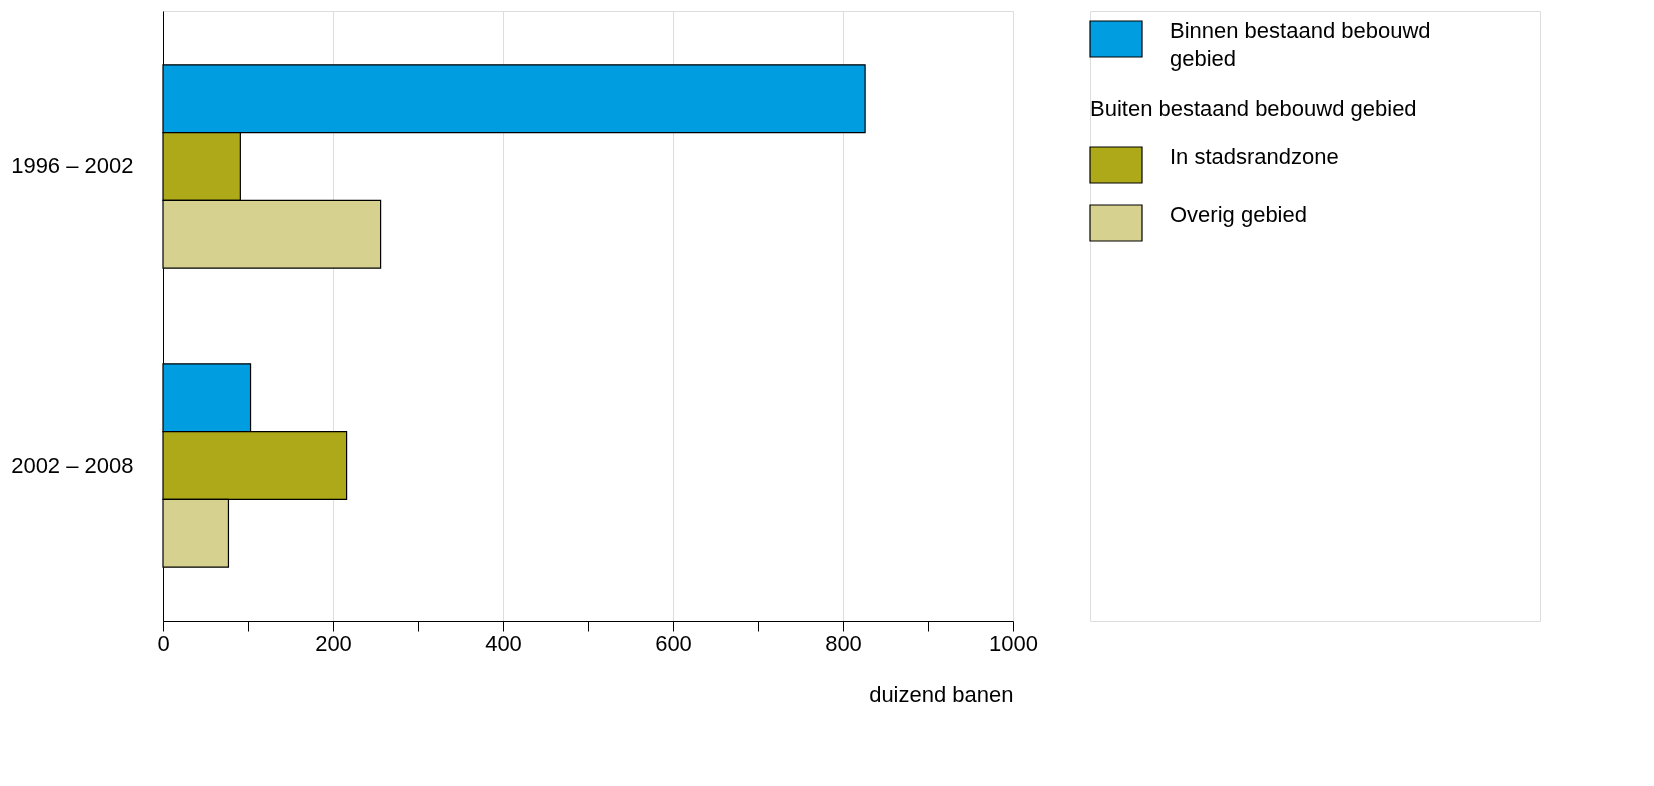  Describe the element at coordinates (72, 465) in the screenshot. I see `y-tick-label: 2002 – 2008` at that location.